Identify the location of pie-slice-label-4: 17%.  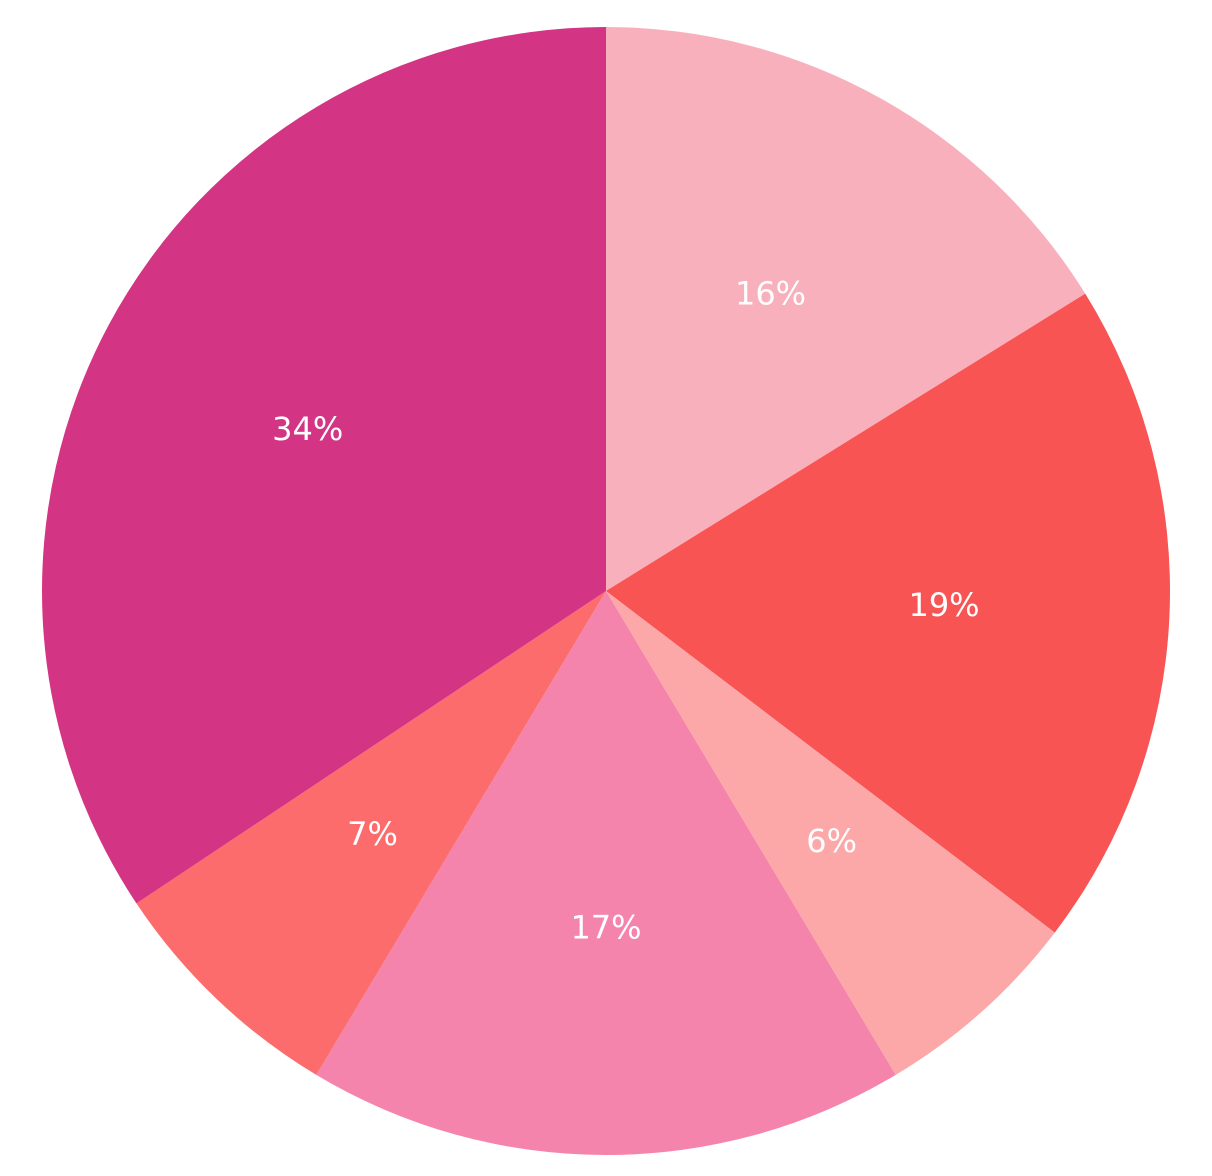
(605, 927).